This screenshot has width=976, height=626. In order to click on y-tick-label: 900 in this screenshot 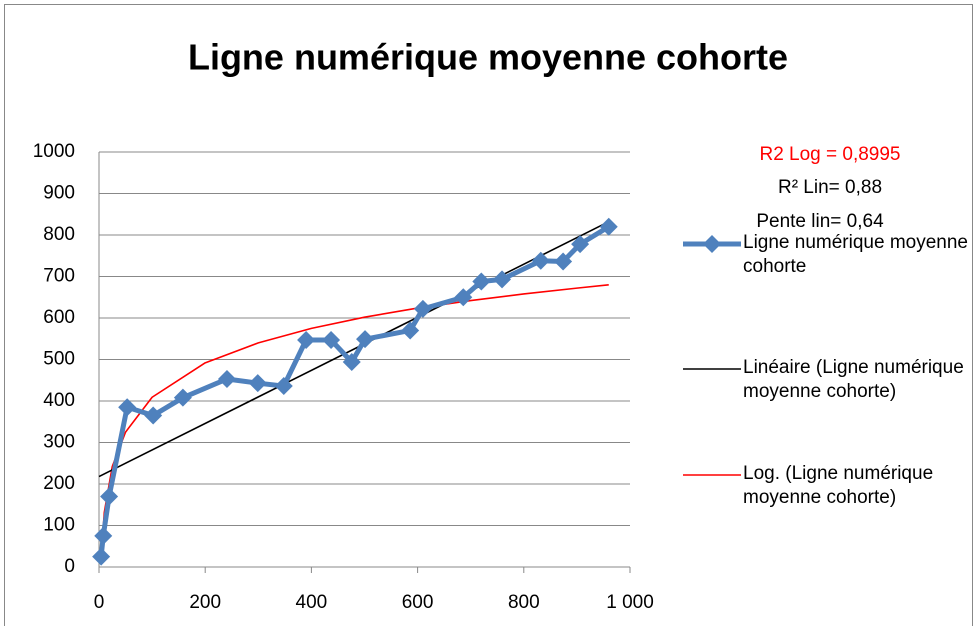, I will do `click(59, 193)`.